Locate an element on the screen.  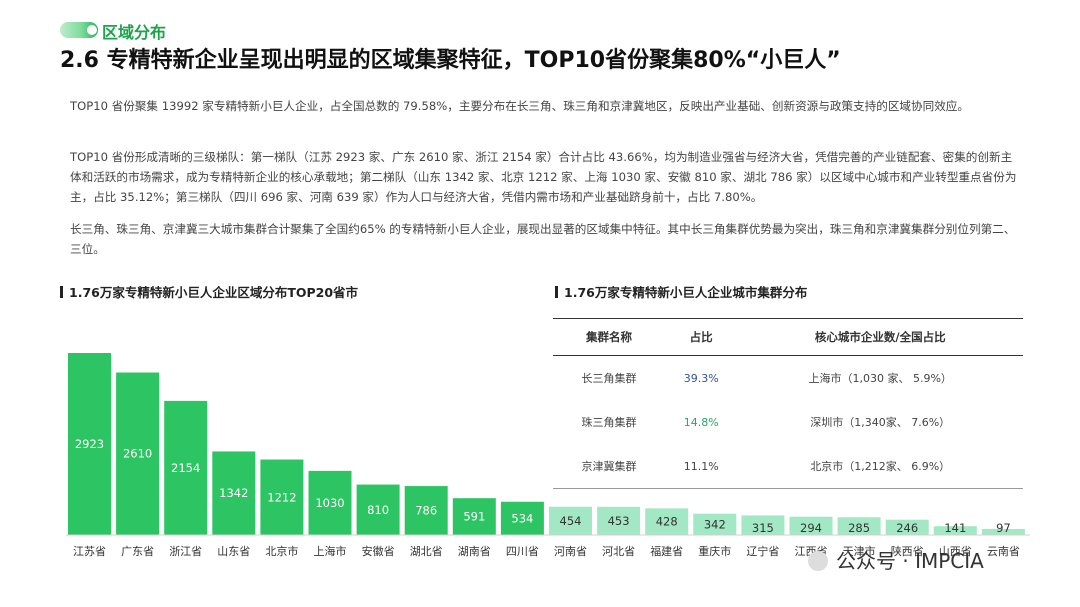
bar-value-label: 1342 is located at coordinates (233, 493).